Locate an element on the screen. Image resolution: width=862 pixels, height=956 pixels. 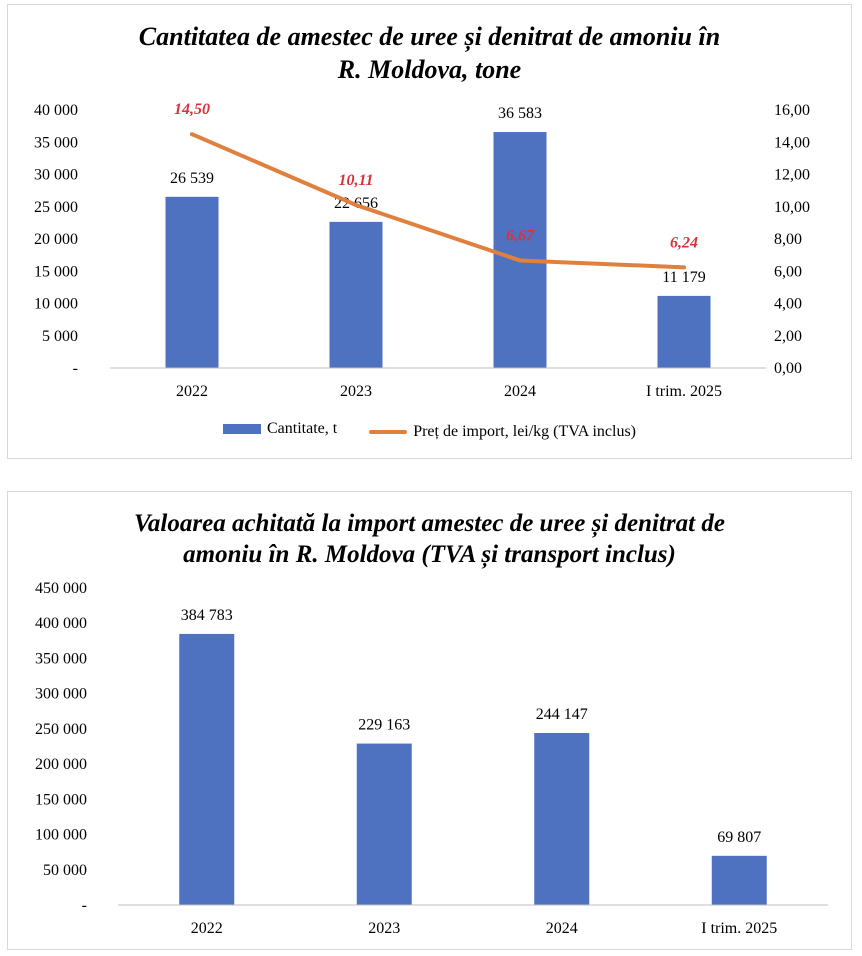
y-tick-label: 450 000 is located at coordinates (61, 588).